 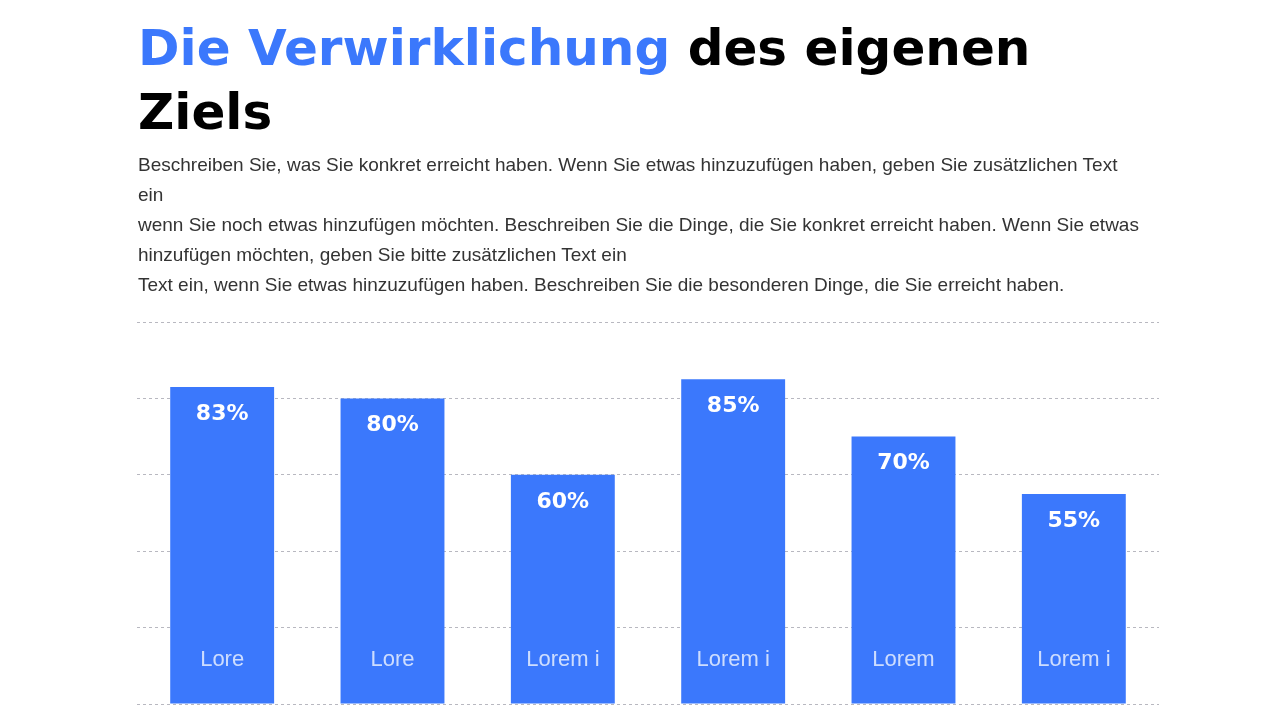 I want to click on data-label: 55%, so click(x=1074, y=519).